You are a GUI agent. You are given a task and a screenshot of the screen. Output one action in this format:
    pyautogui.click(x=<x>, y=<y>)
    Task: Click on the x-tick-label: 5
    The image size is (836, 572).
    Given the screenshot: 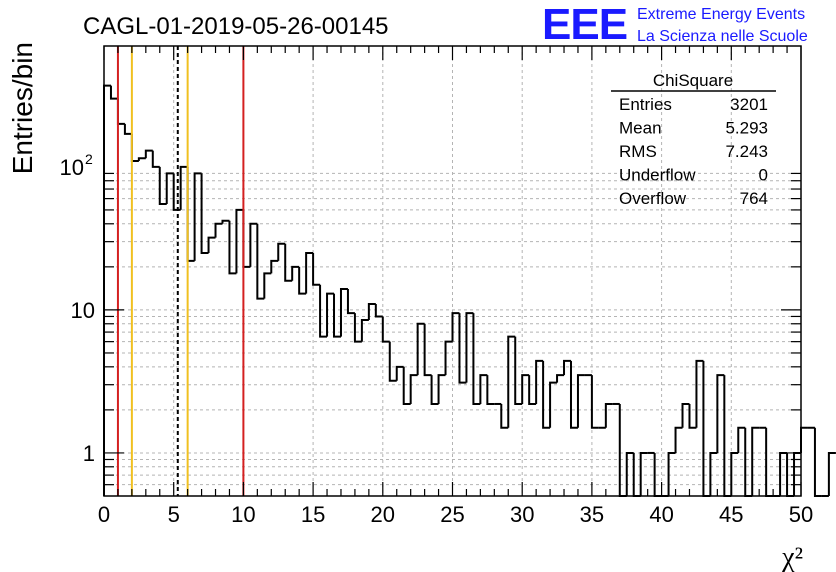 What is the action you would take?
    pyautogui.click(x=174, y=514)
    